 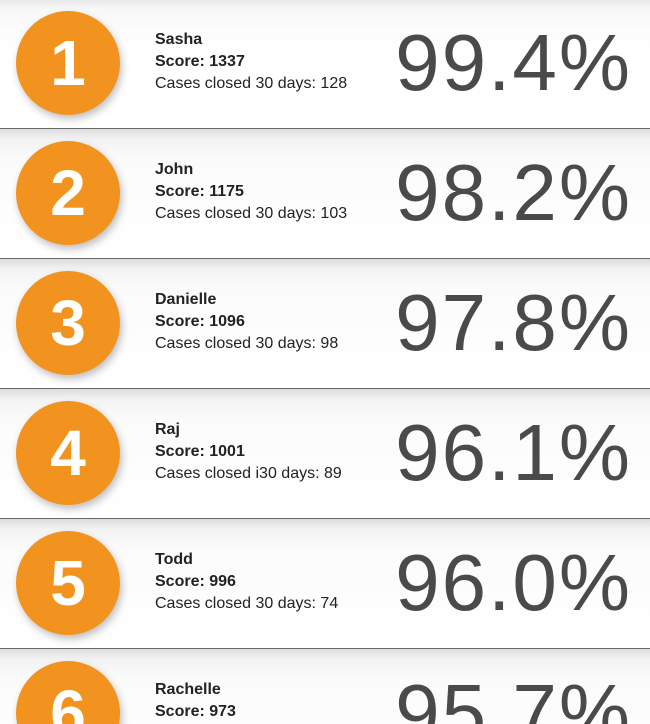 What do you see at coordinates (513, 452) in the screenshot?
I see `percent: 96.1%` at bounding box center [513, 452].